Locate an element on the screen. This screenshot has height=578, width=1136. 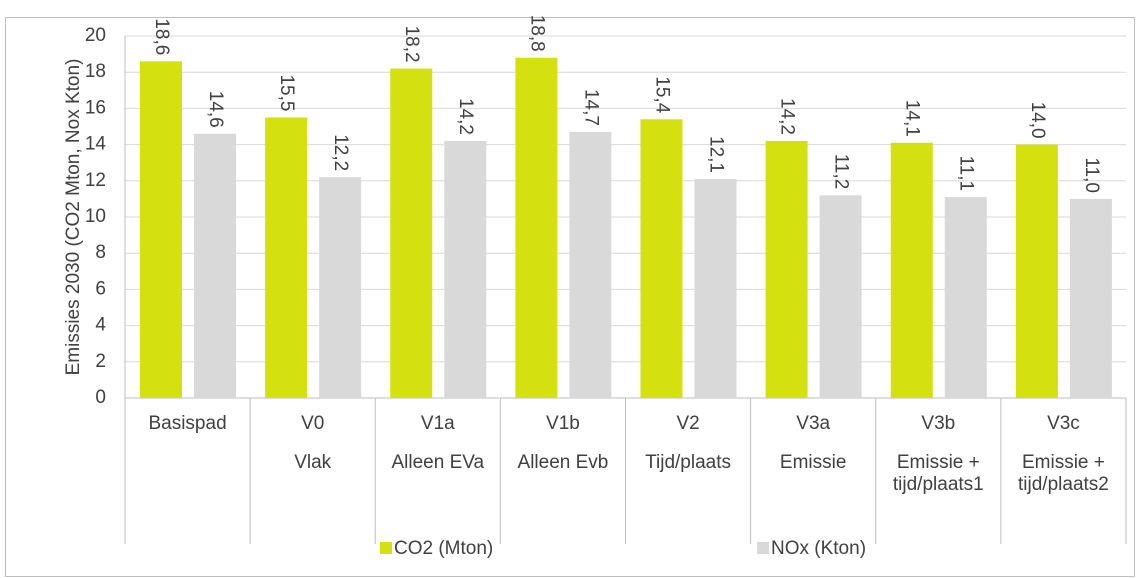
data-label: 14,7 is located at coordinates (590, 107).